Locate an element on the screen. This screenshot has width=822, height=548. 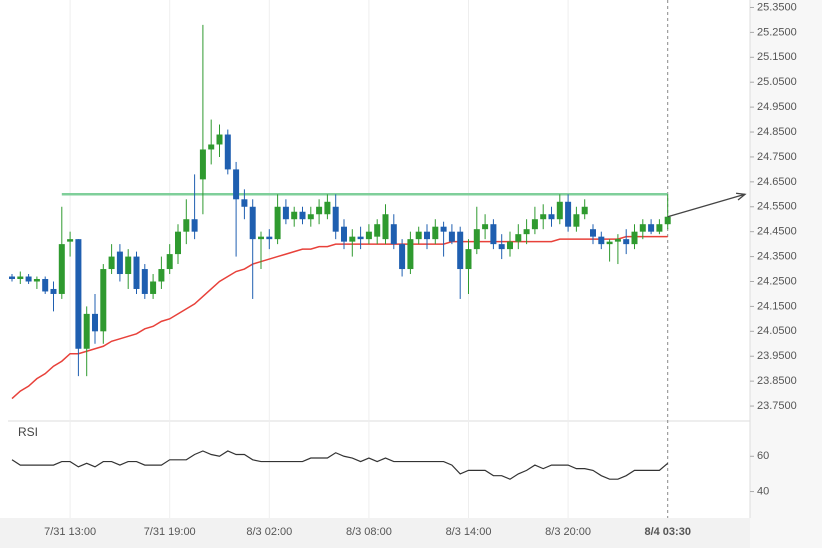
x-tick-label: 8/4 03:30 is located at coordinates (667, 532).